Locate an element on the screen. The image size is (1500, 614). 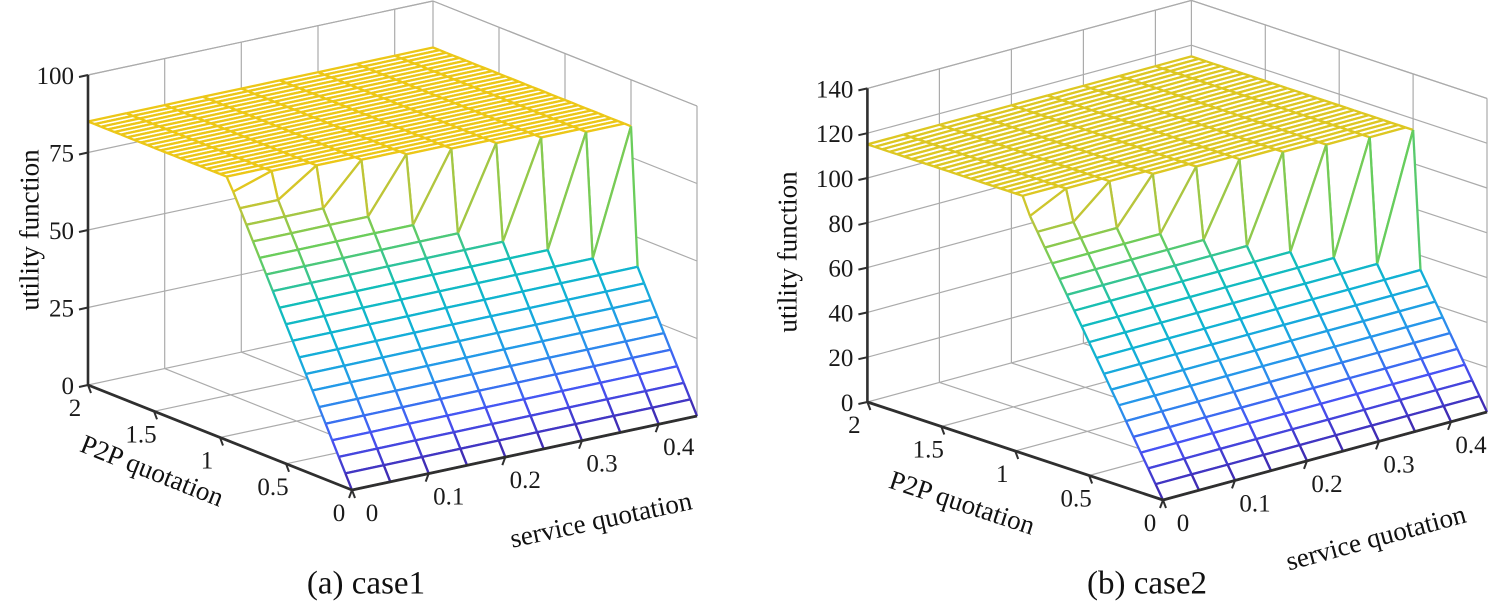
caption-case2: (b) case2 is located at coordinates (1147, 583).